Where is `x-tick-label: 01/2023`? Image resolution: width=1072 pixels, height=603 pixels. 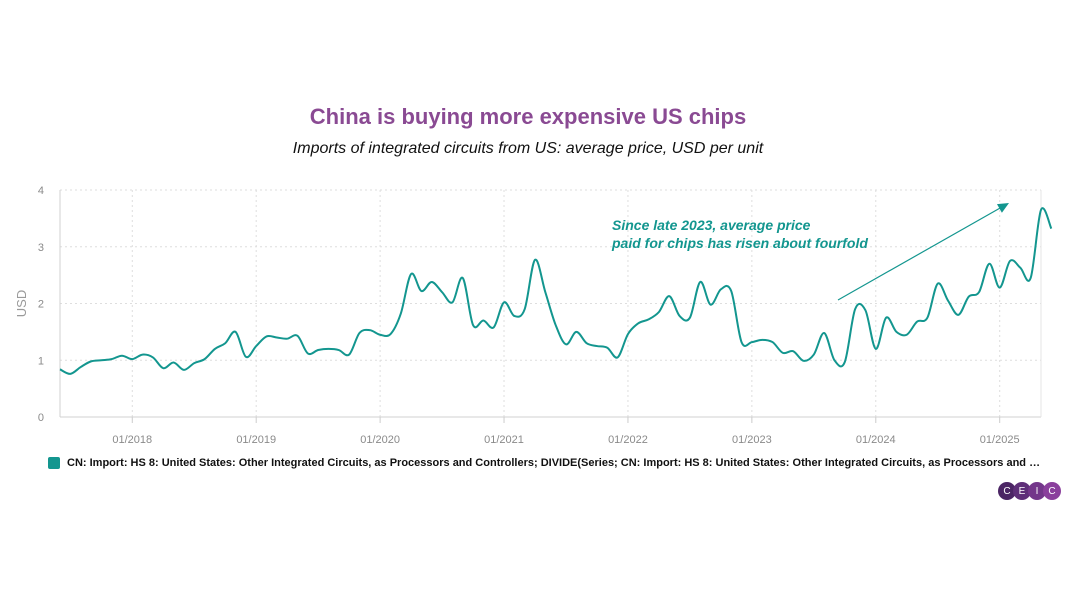 x-tick-label: 01/2023 is located at coordinates (752, 440).